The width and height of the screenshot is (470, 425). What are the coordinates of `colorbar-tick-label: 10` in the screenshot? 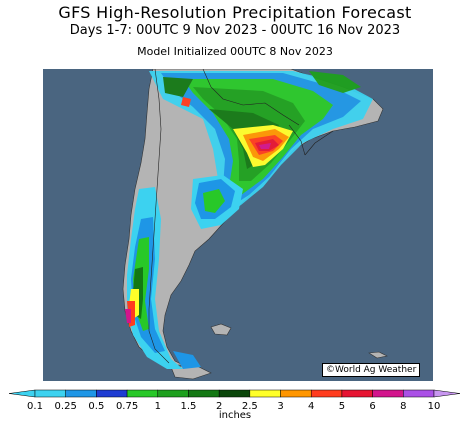 It's located at (434, 406).